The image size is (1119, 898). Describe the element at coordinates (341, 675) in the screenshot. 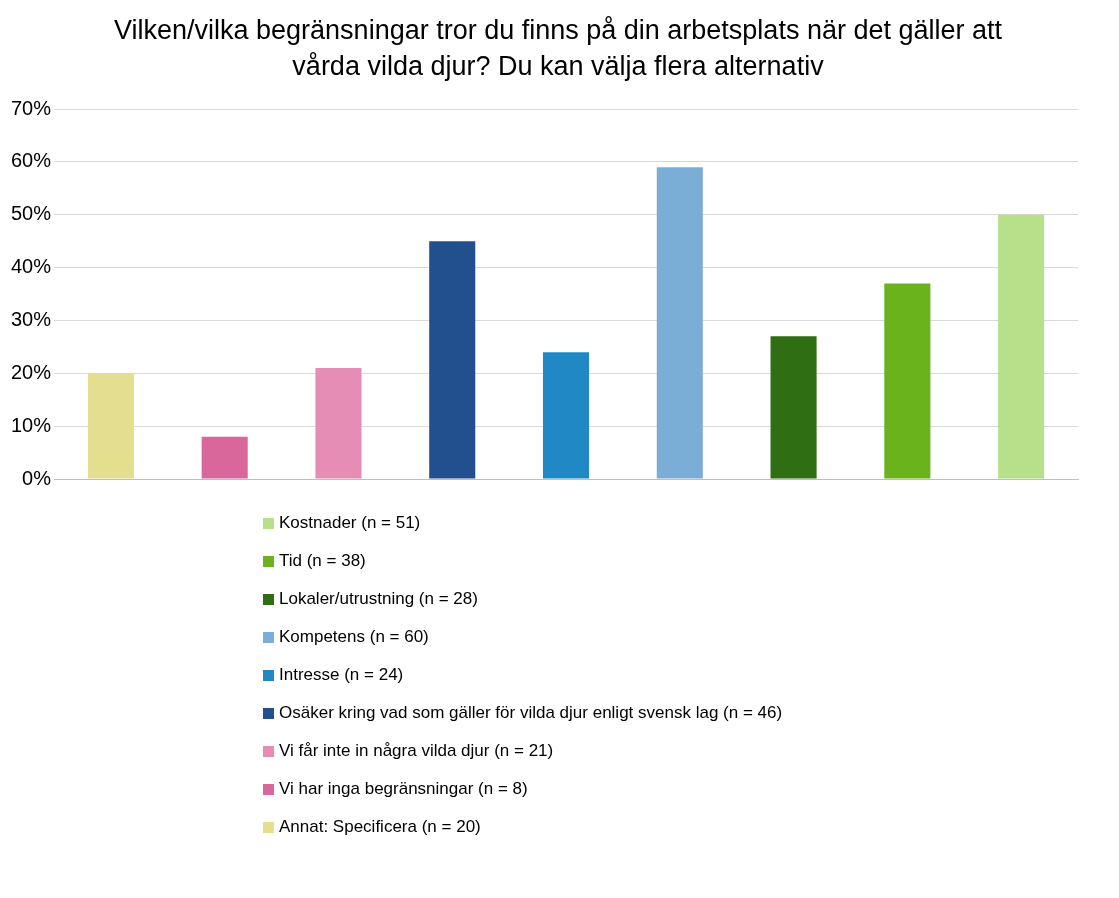

I see `legend-label: Intresse (n = 24)` at that location.